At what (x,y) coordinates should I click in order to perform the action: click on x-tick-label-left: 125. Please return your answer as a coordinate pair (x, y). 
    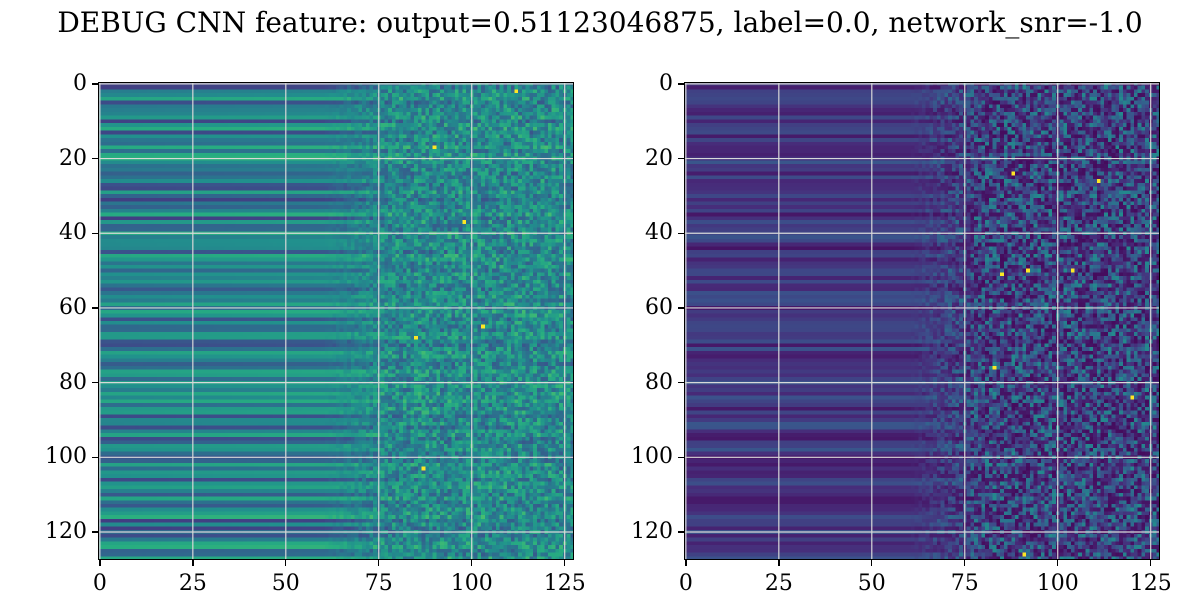
    Looking at the image, I should click on (564, 583).